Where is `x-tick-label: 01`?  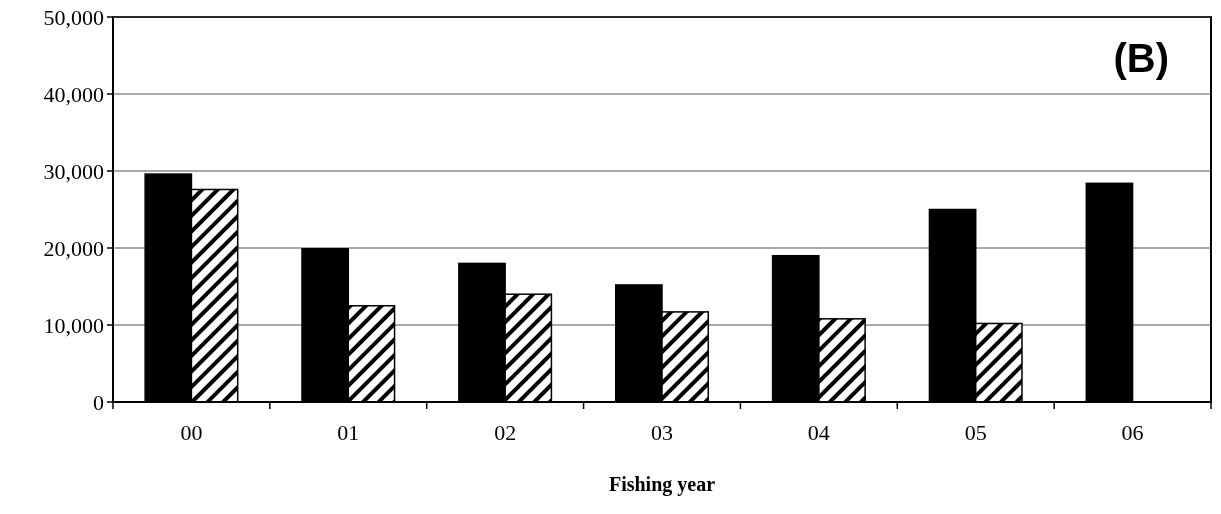
x-tick-label: 01 is located at coordinates (348, 432).